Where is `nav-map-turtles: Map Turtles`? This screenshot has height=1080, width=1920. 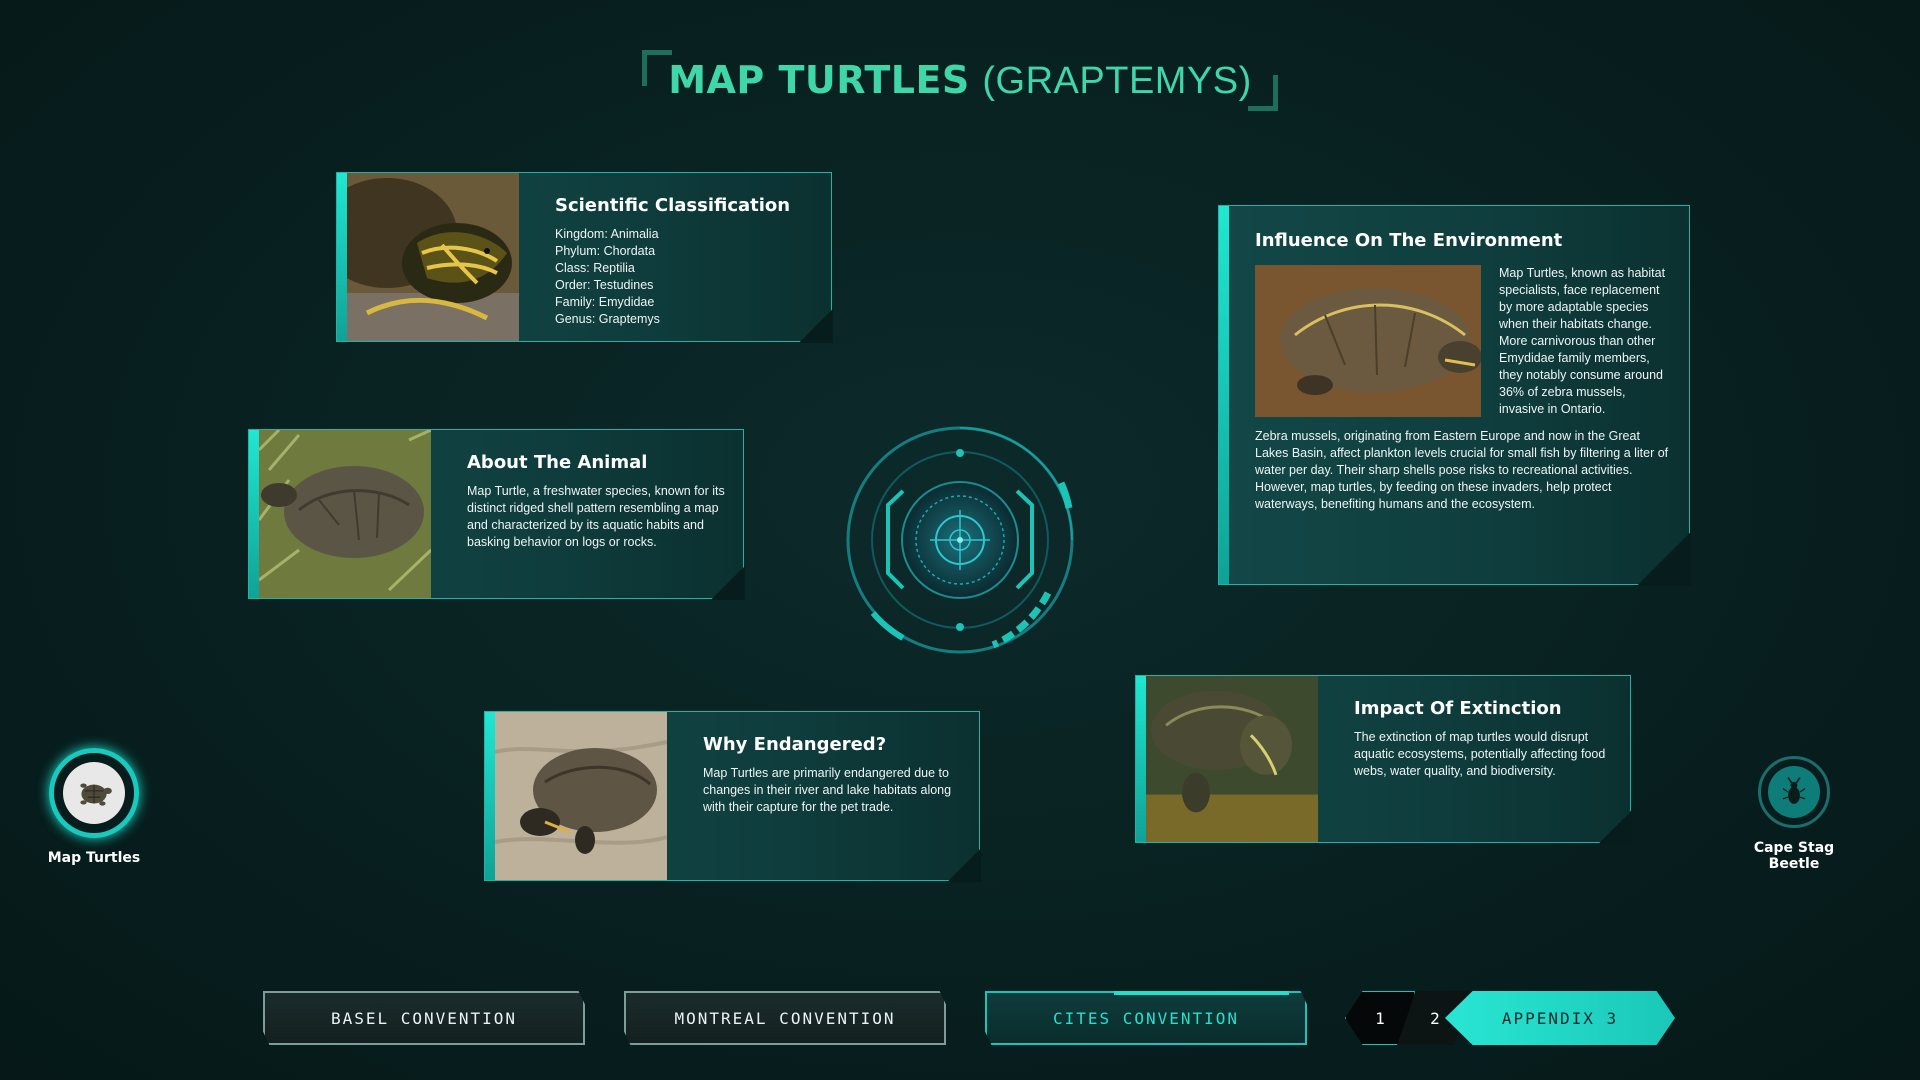
nav-map-turtles: Map Turtles is located at coordinates (94, 807).